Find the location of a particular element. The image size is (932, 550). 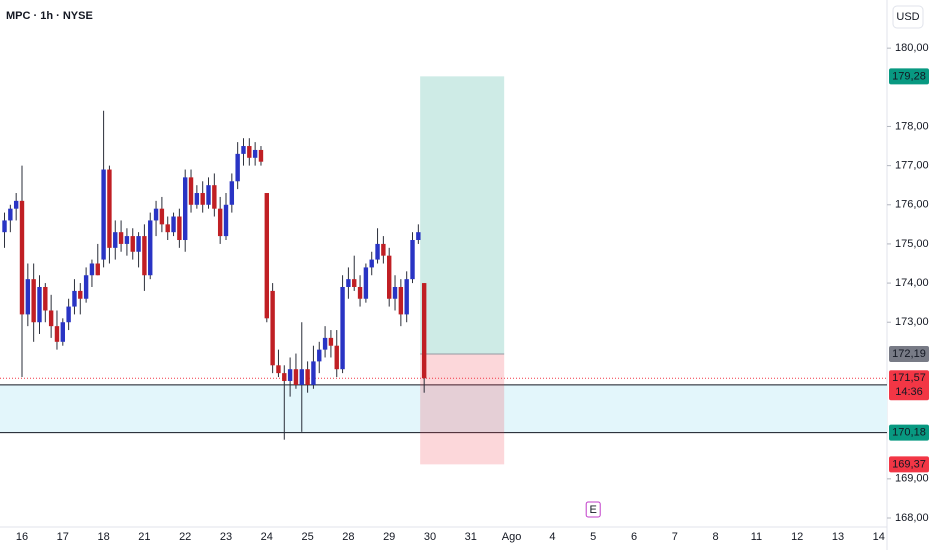

x-tick-label: 14 is located at coordinates (879, 537).